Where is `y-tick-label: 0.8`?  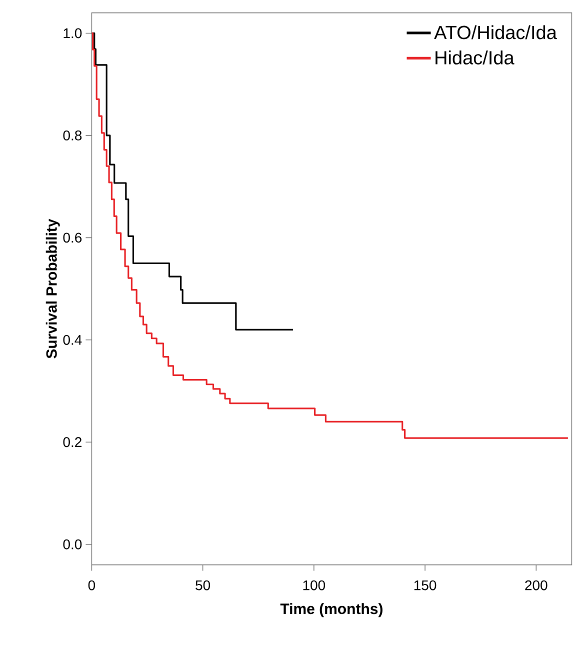
y-tick-label: 0.8 is located at coordinates (72, 135).